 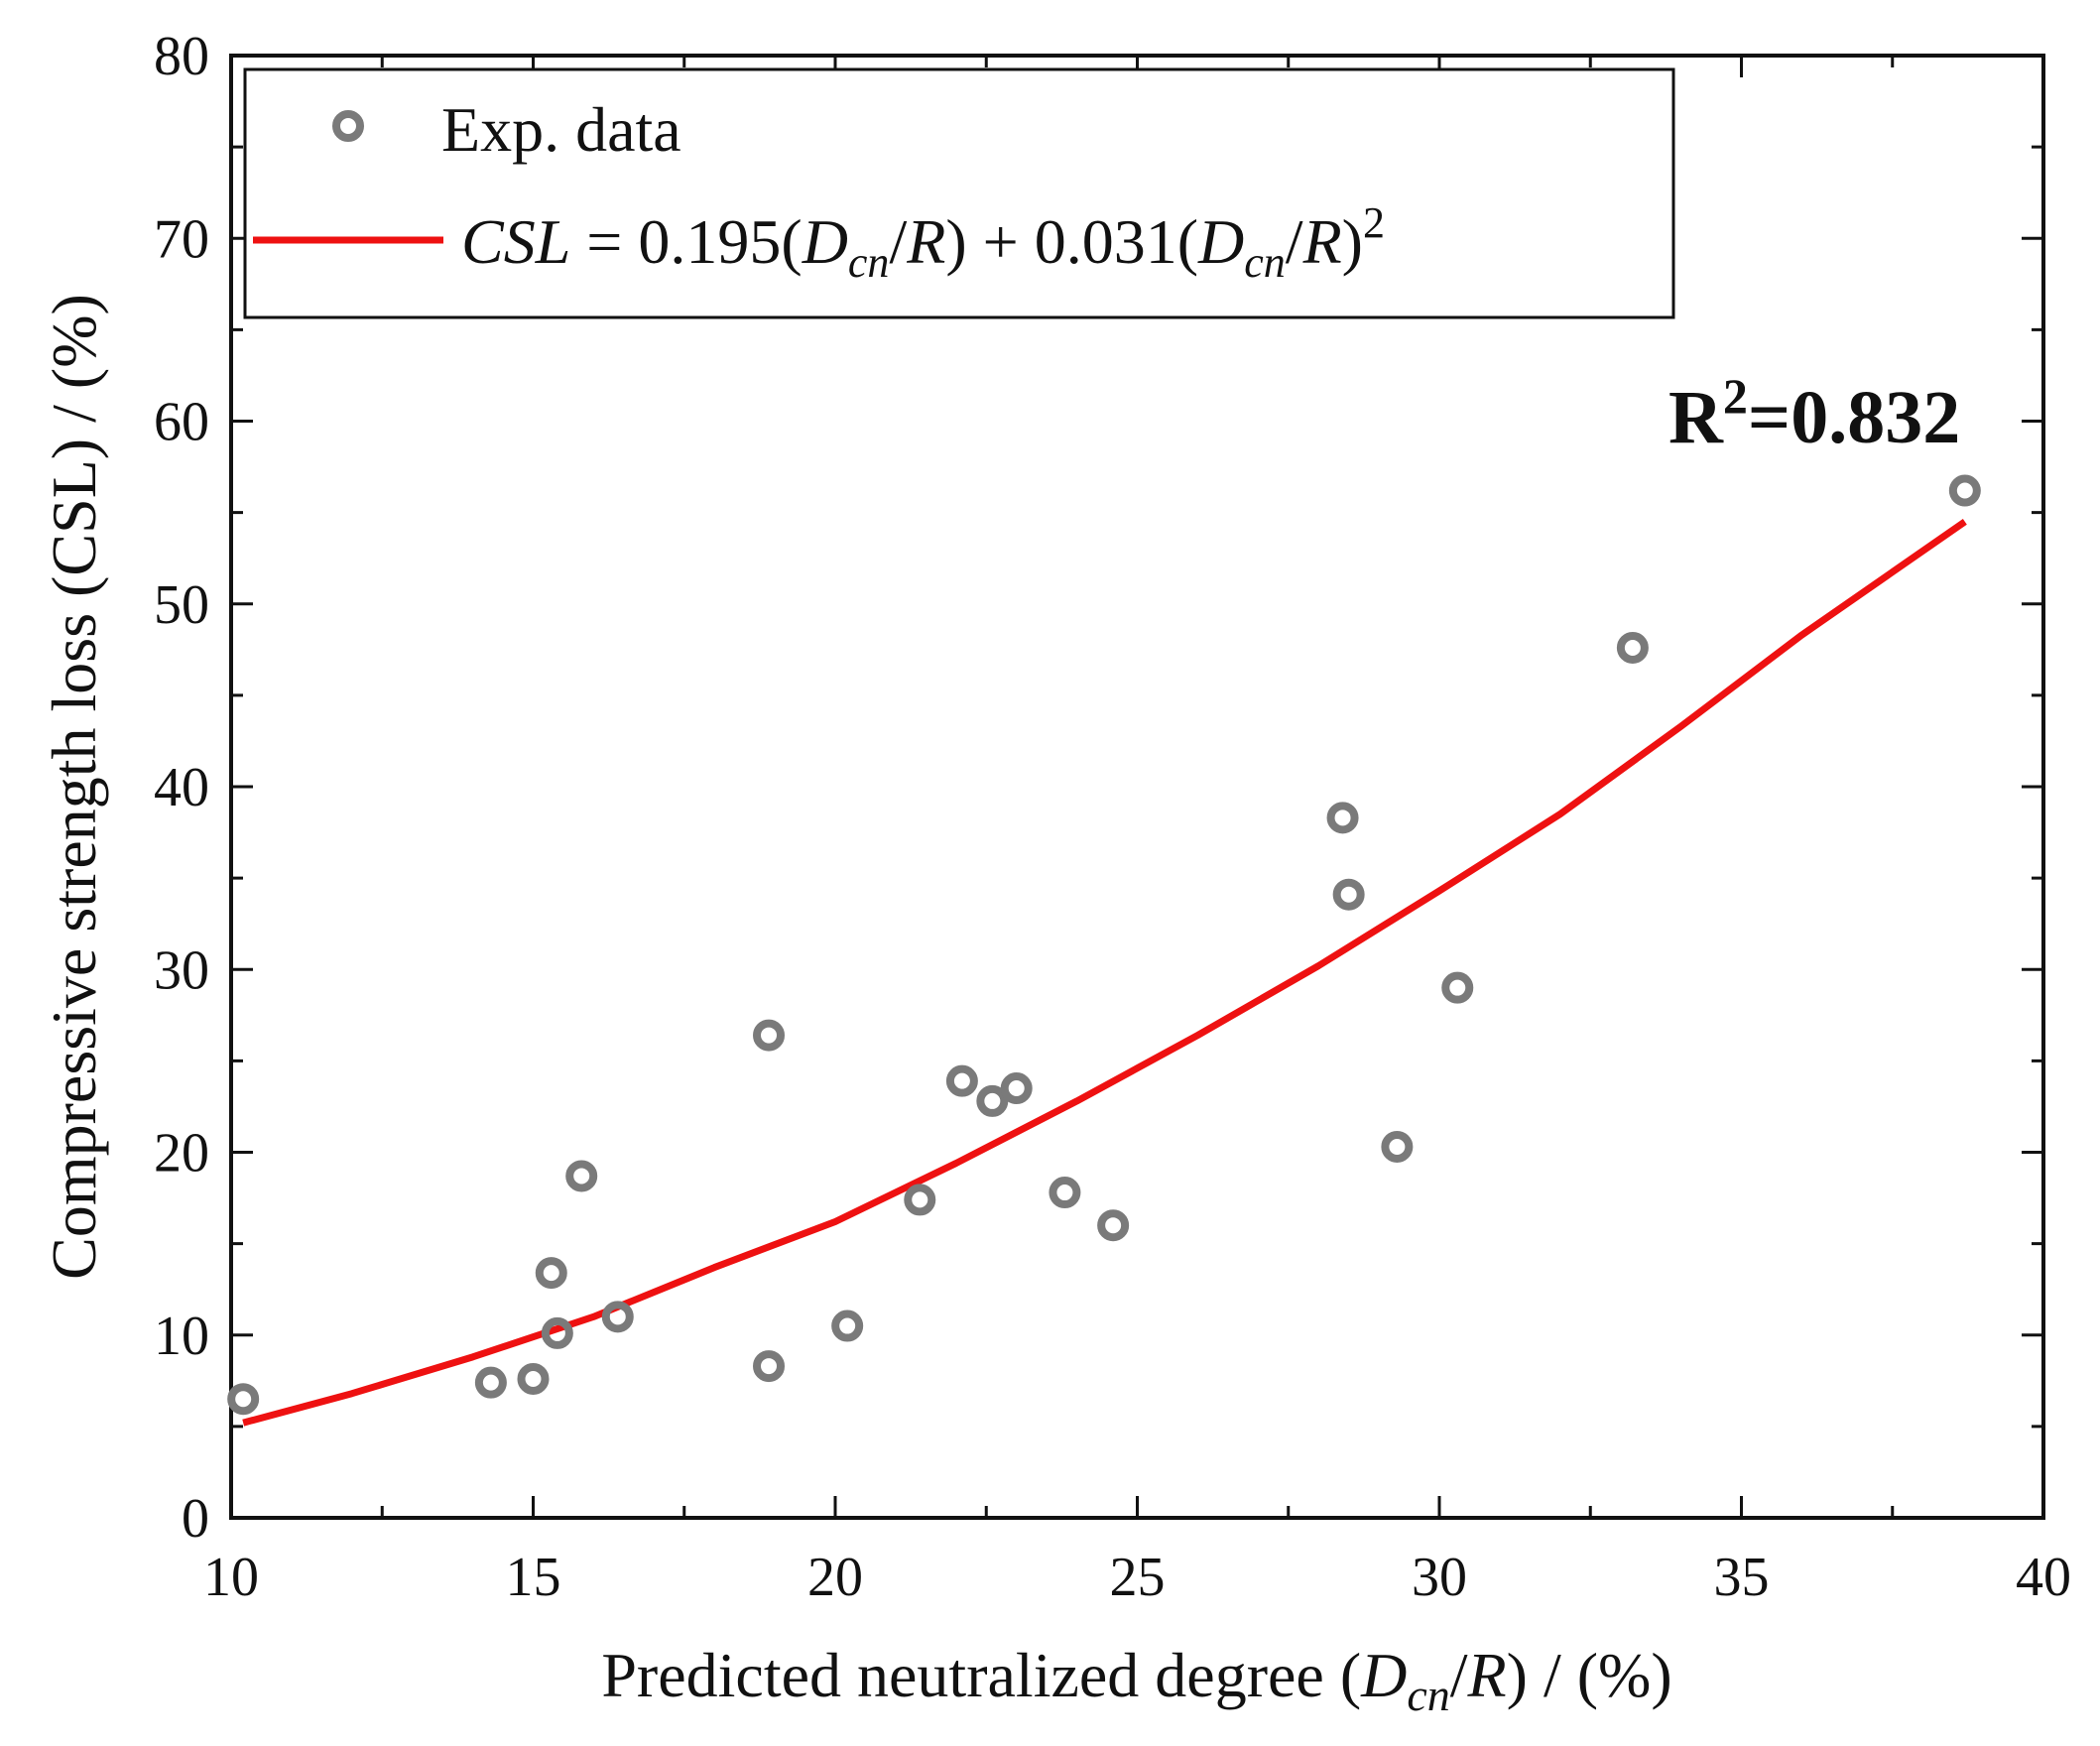 What do you see at coordinates (2043, 1577) in the screenshot?
I see `x-tick-label: 40` at bounding box center [2043, 1577].